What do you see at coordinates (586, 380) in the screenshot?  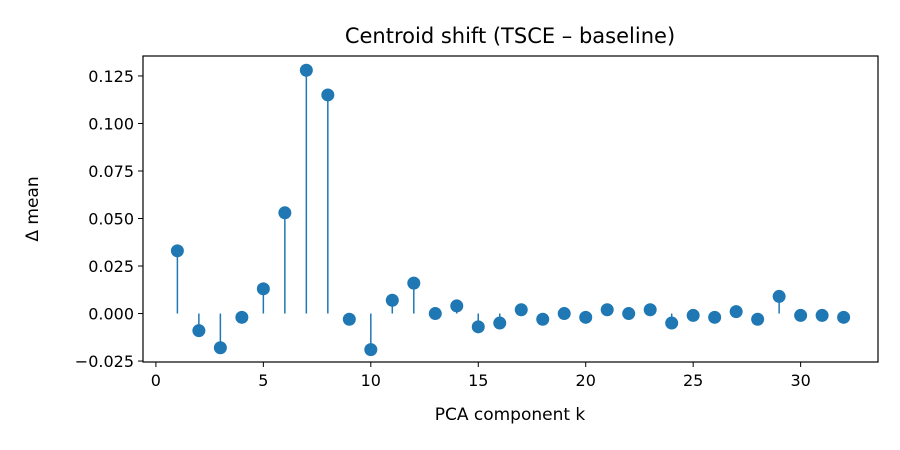 I see `x-tick-label-20: 20` at bounding box center [586, 380].